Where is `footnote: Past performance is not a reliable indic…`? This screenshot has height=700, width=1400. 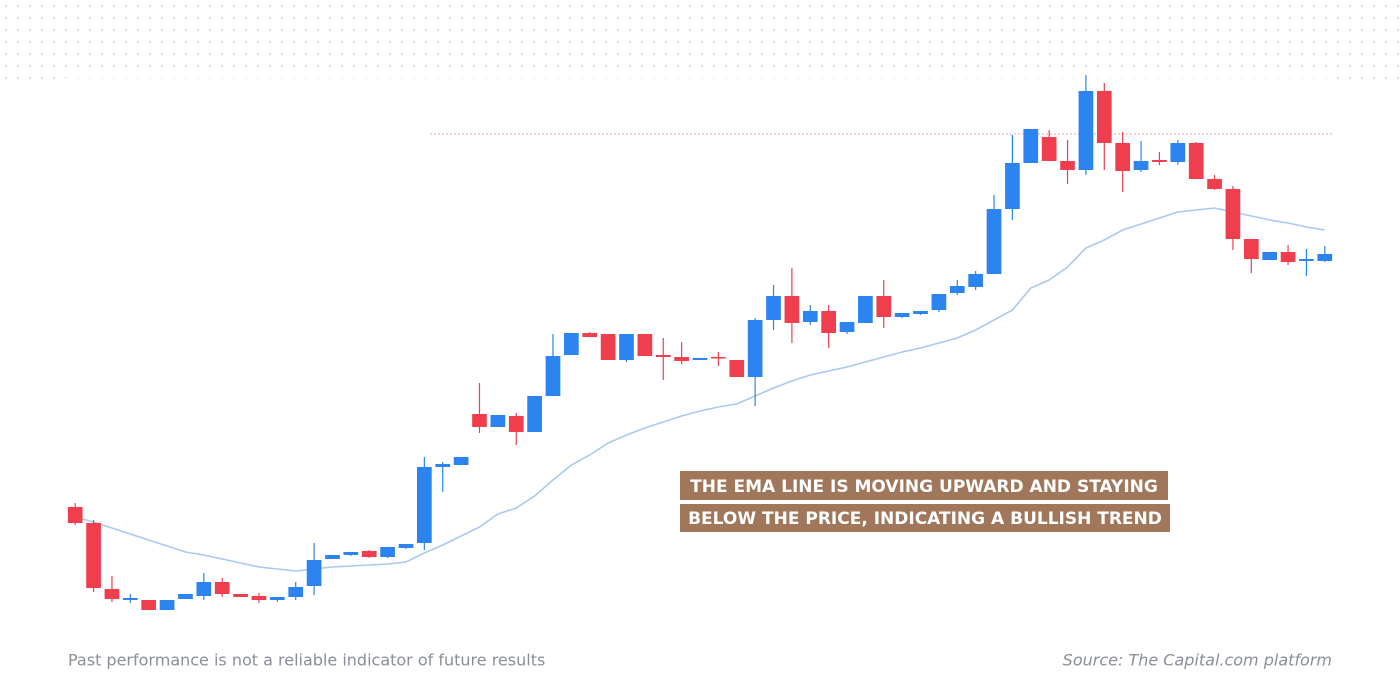 footnote: Past performance is not a reliable indic… is located at coordinates (306, 660).